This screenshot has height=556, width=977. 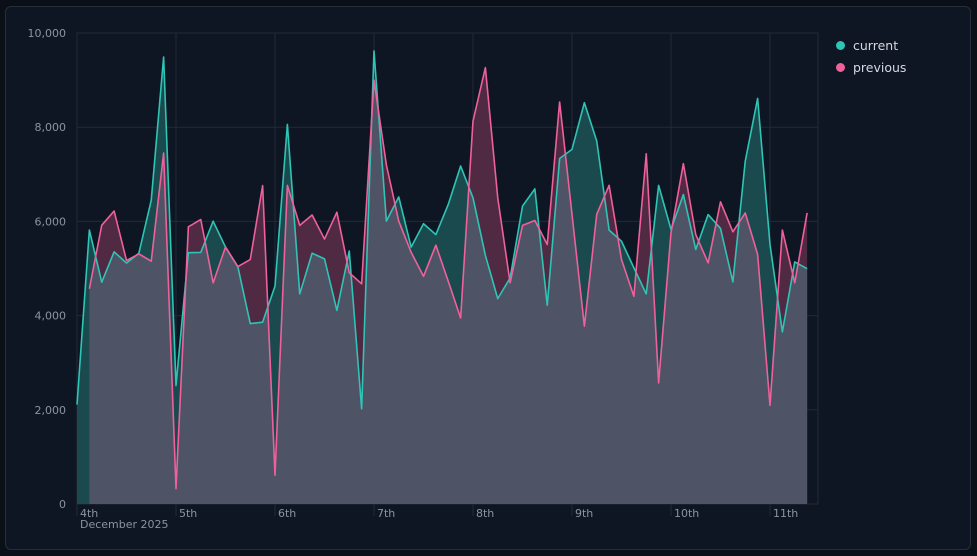 I want to click on x-tick-label: 5th, so click(x=188, y=513).